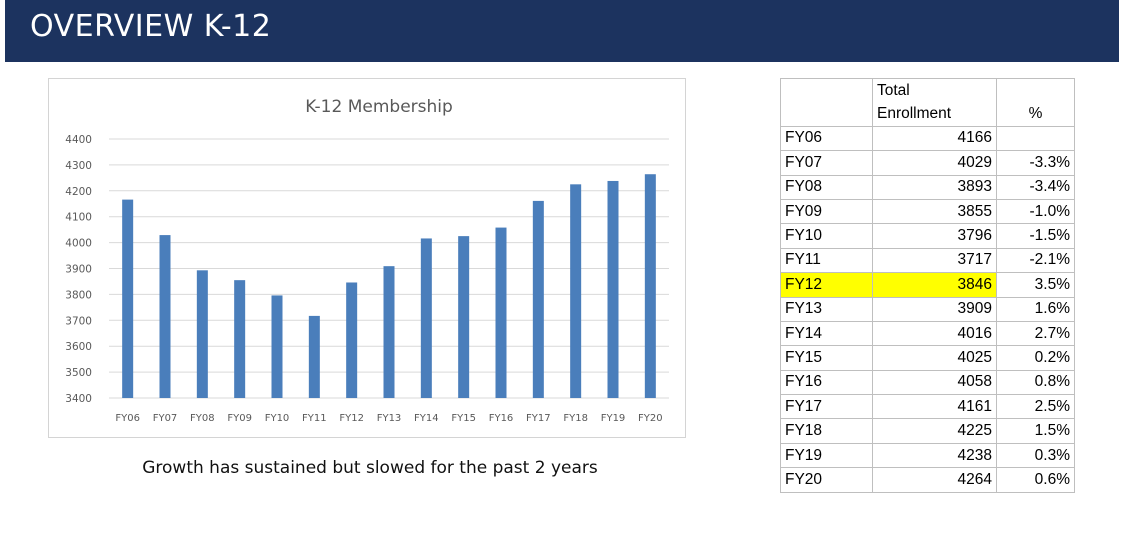 This screenshot has width=1136, height=545. I want to click on table-cell-year: FY11, so click(826, 260).